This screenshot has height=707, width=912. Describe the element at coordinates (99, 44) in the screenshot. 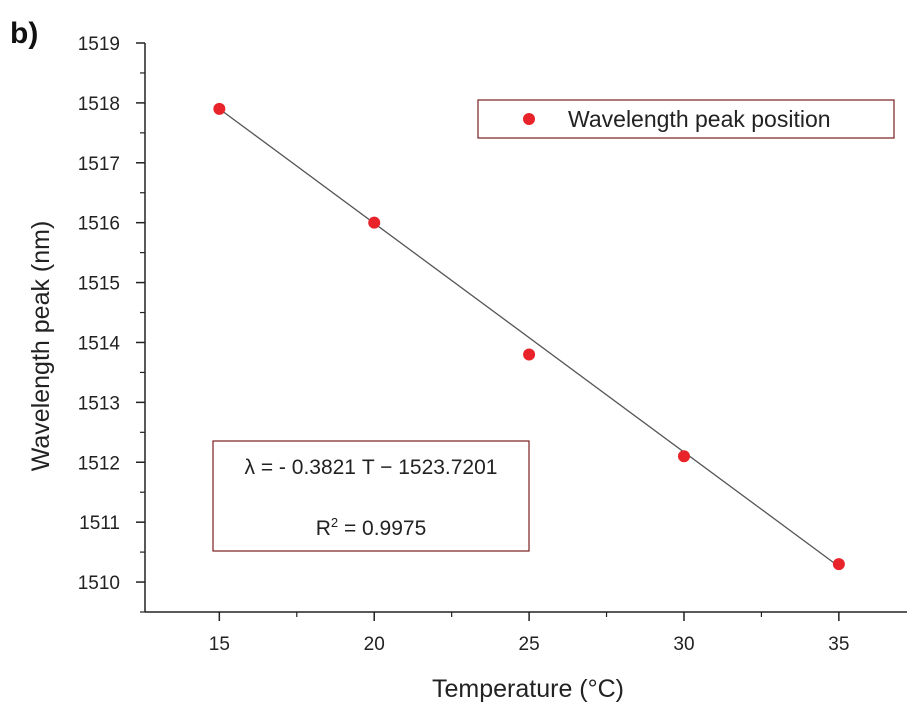

I see `y-tick-label: 1519` at that location.